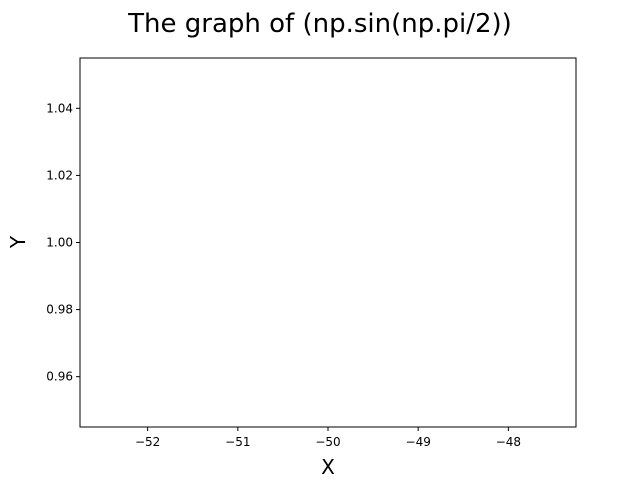 This screenshot has height=480, width=640. Describe the element at coordinates (147, 442) in the screenshot. I see `x-tick-label: −52` at that location.